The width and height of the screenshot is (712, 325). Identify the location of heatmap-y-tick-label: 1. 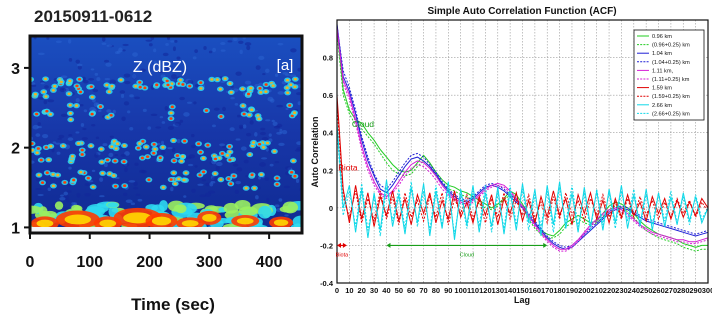
(15, 228).